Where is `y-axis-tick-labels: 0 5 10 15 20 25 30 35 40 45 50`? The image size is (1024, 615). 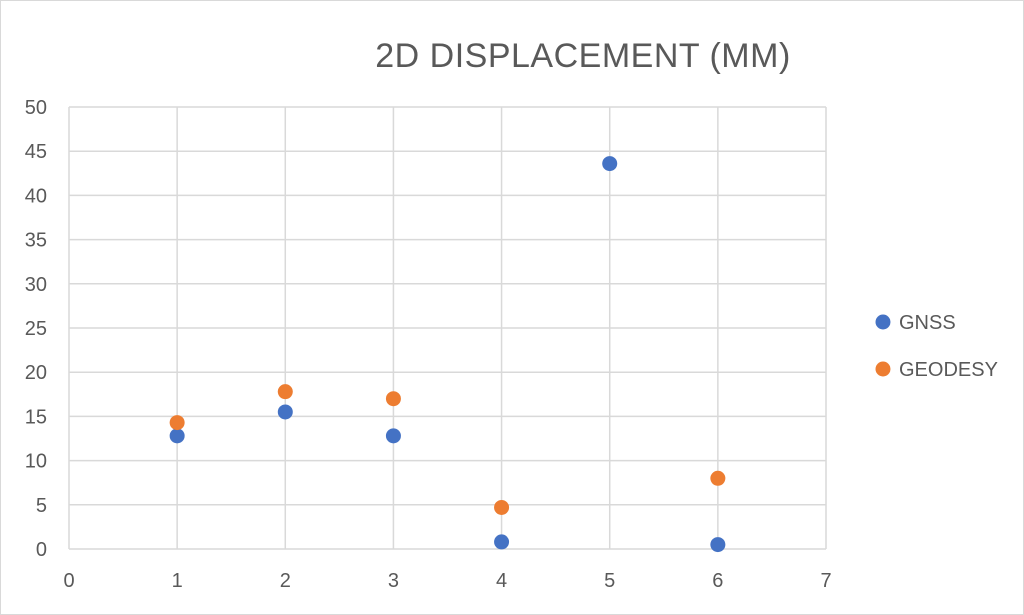
y-axis-tick-labels: 0 5 10 15 20 25 30 35 40 45 50 is located at coordinates (36, 329).